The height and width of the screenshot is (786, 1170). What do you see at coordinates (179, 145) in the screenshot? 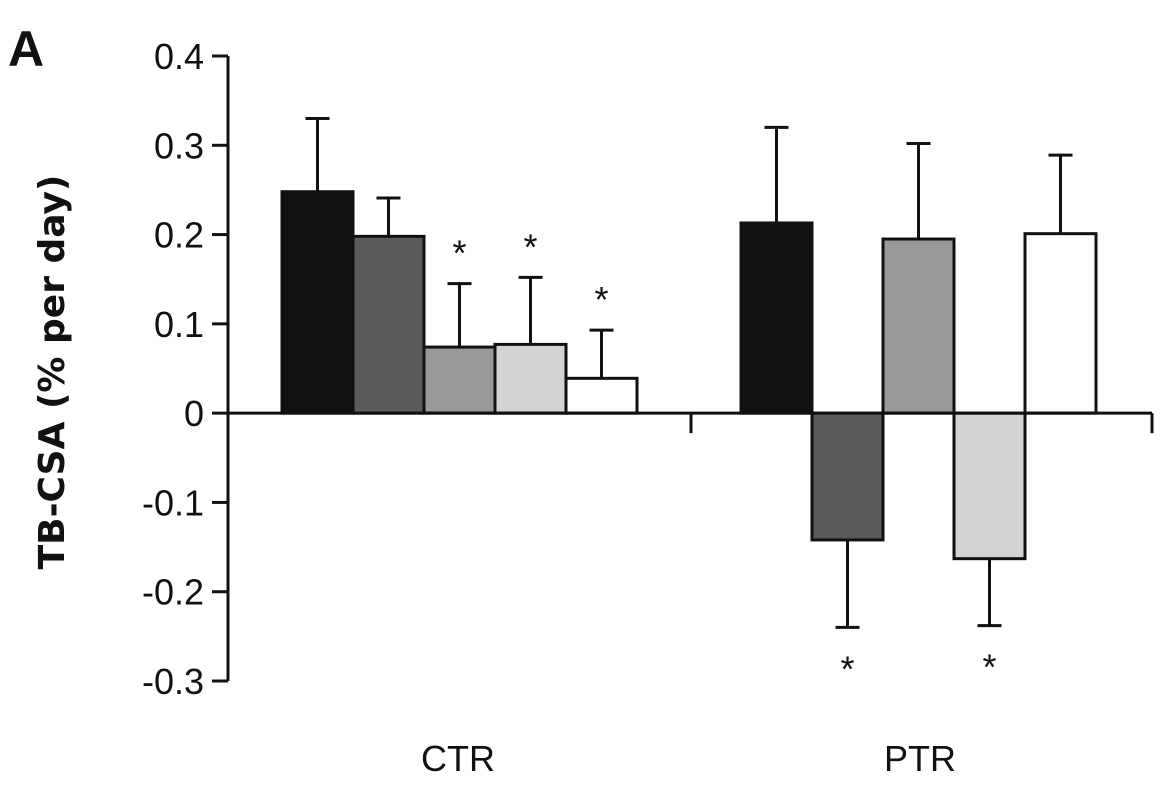
I see `y-tick-label: 0.3` at bounding box center [179, 145].